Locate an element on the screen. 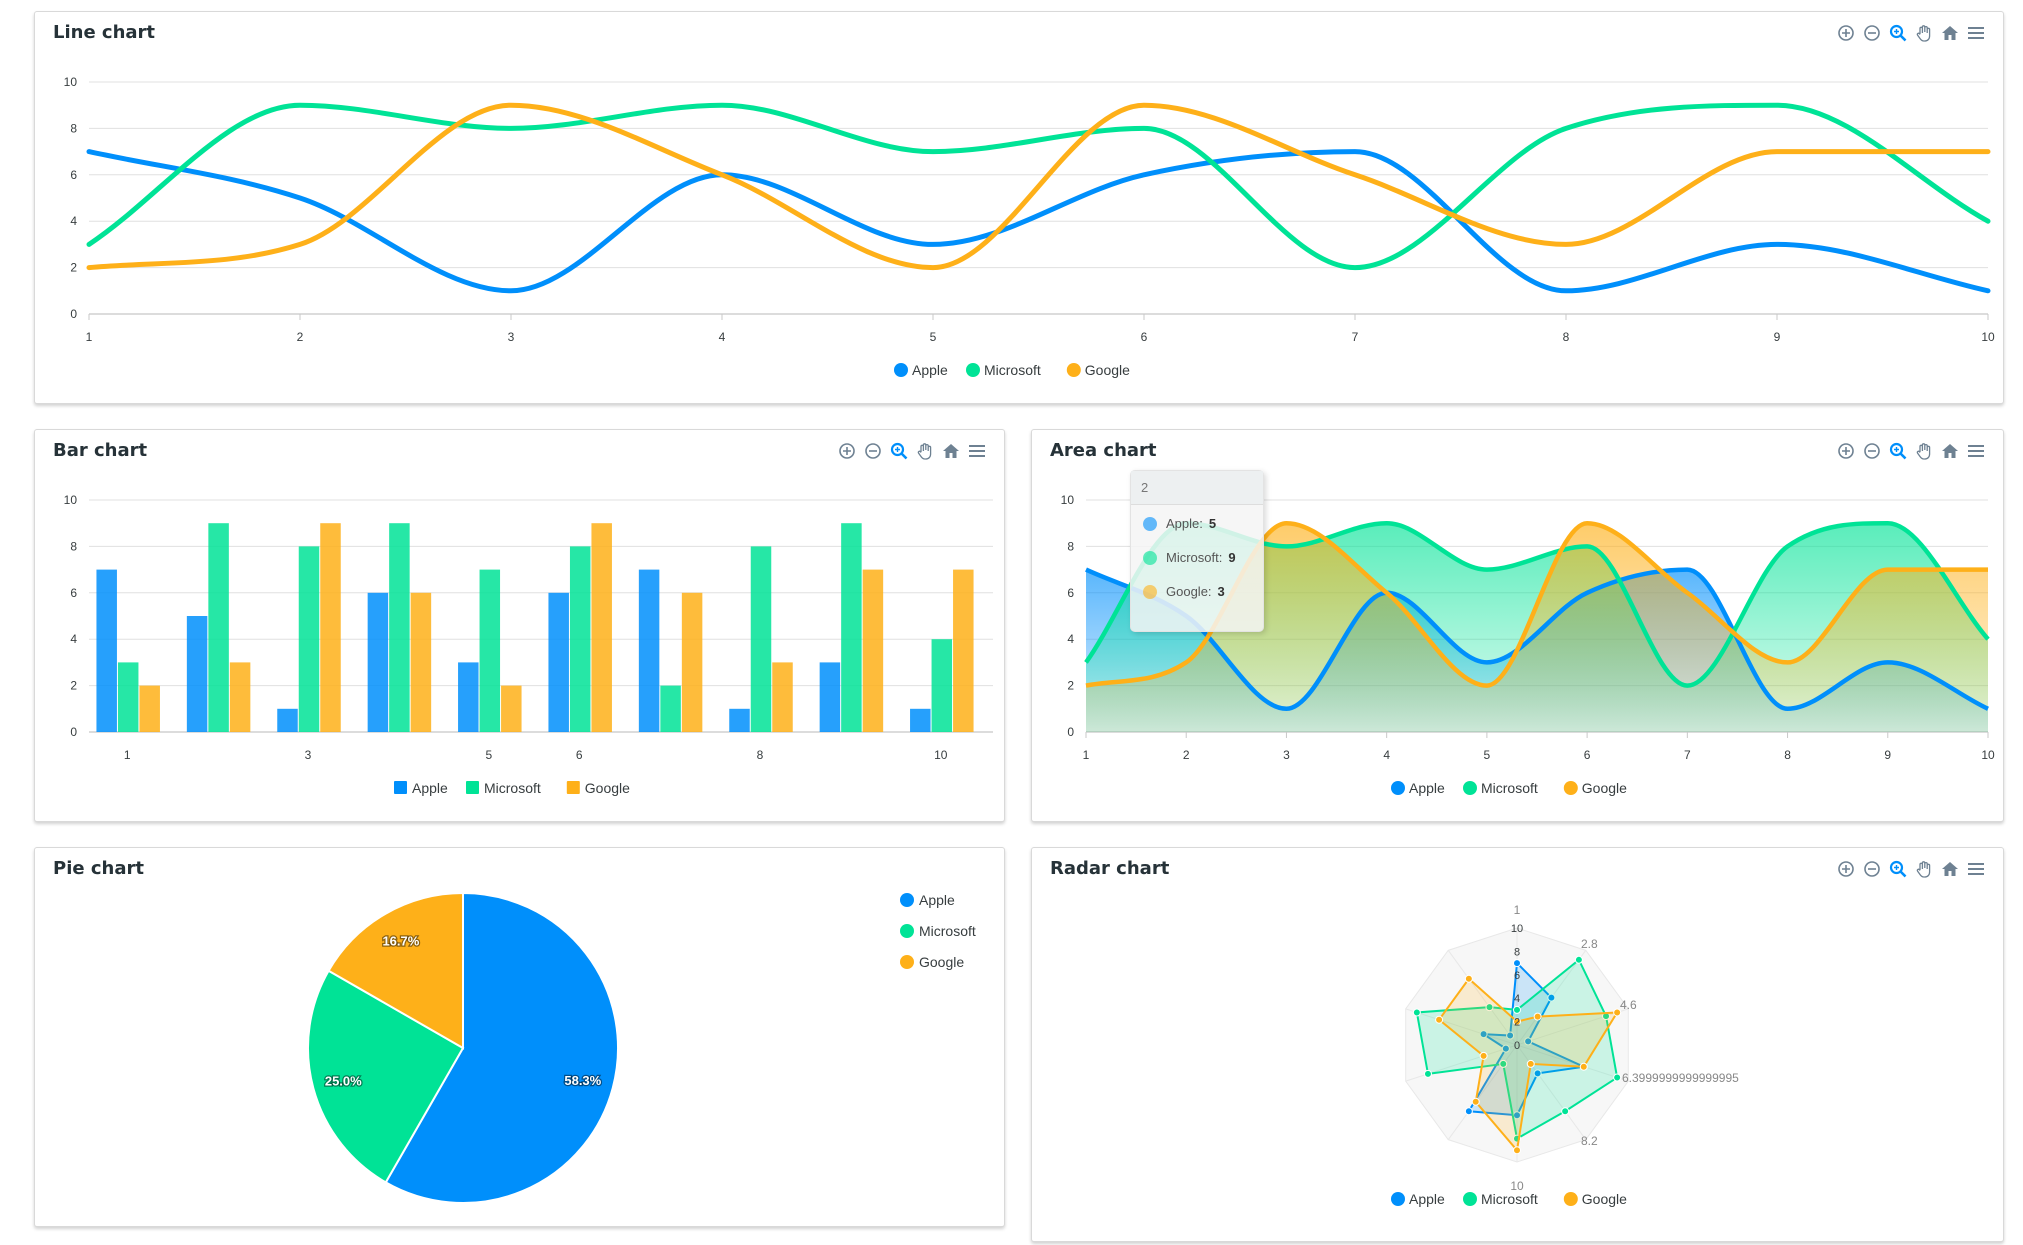  x-tick-label: 4 is located at coordinates (722, 337).